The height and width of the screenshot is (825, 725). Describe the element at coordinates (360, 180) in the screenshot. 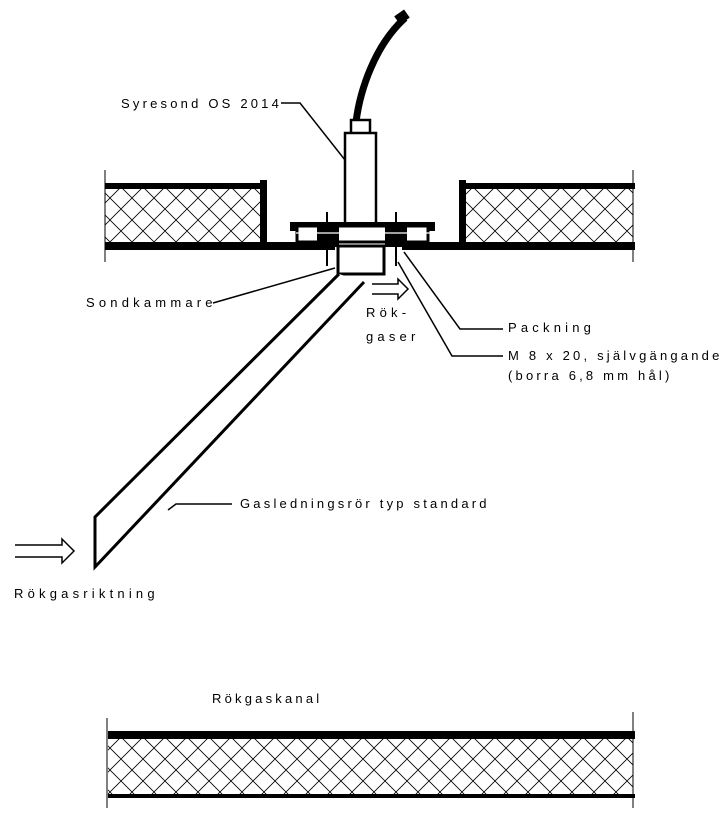

I see `probe-body` at that location.